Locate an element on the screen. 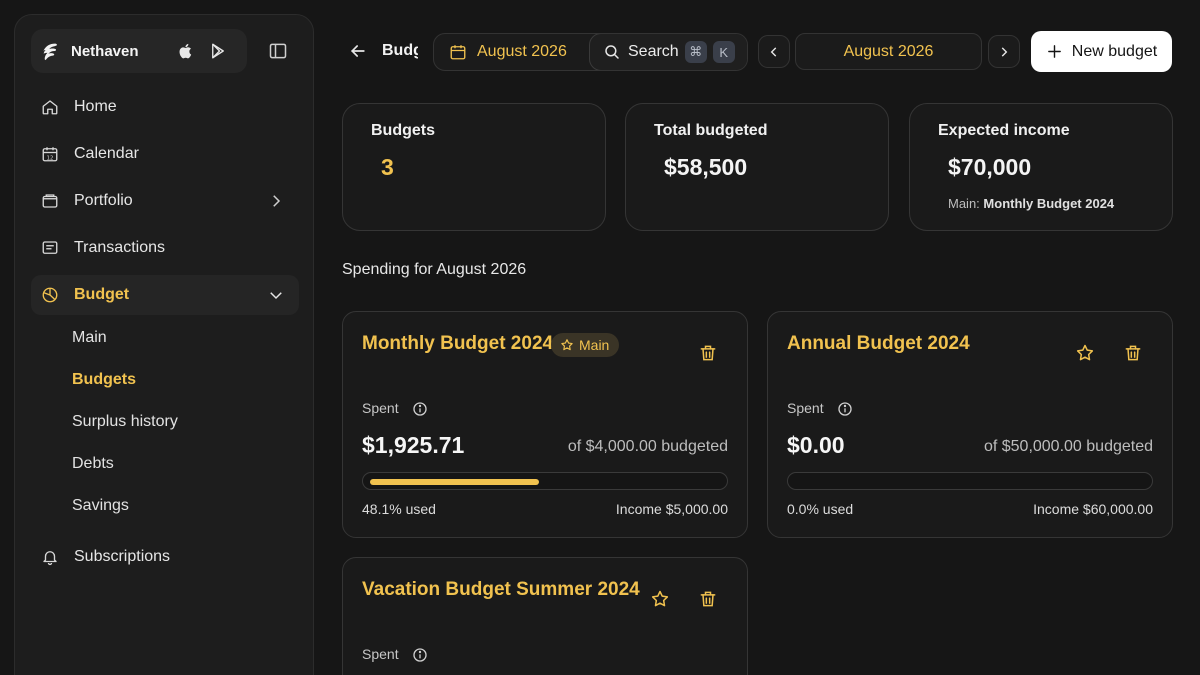 The width and height of the screenshot is (1200, 675). apple-icon is located at coordinates (186, 51).